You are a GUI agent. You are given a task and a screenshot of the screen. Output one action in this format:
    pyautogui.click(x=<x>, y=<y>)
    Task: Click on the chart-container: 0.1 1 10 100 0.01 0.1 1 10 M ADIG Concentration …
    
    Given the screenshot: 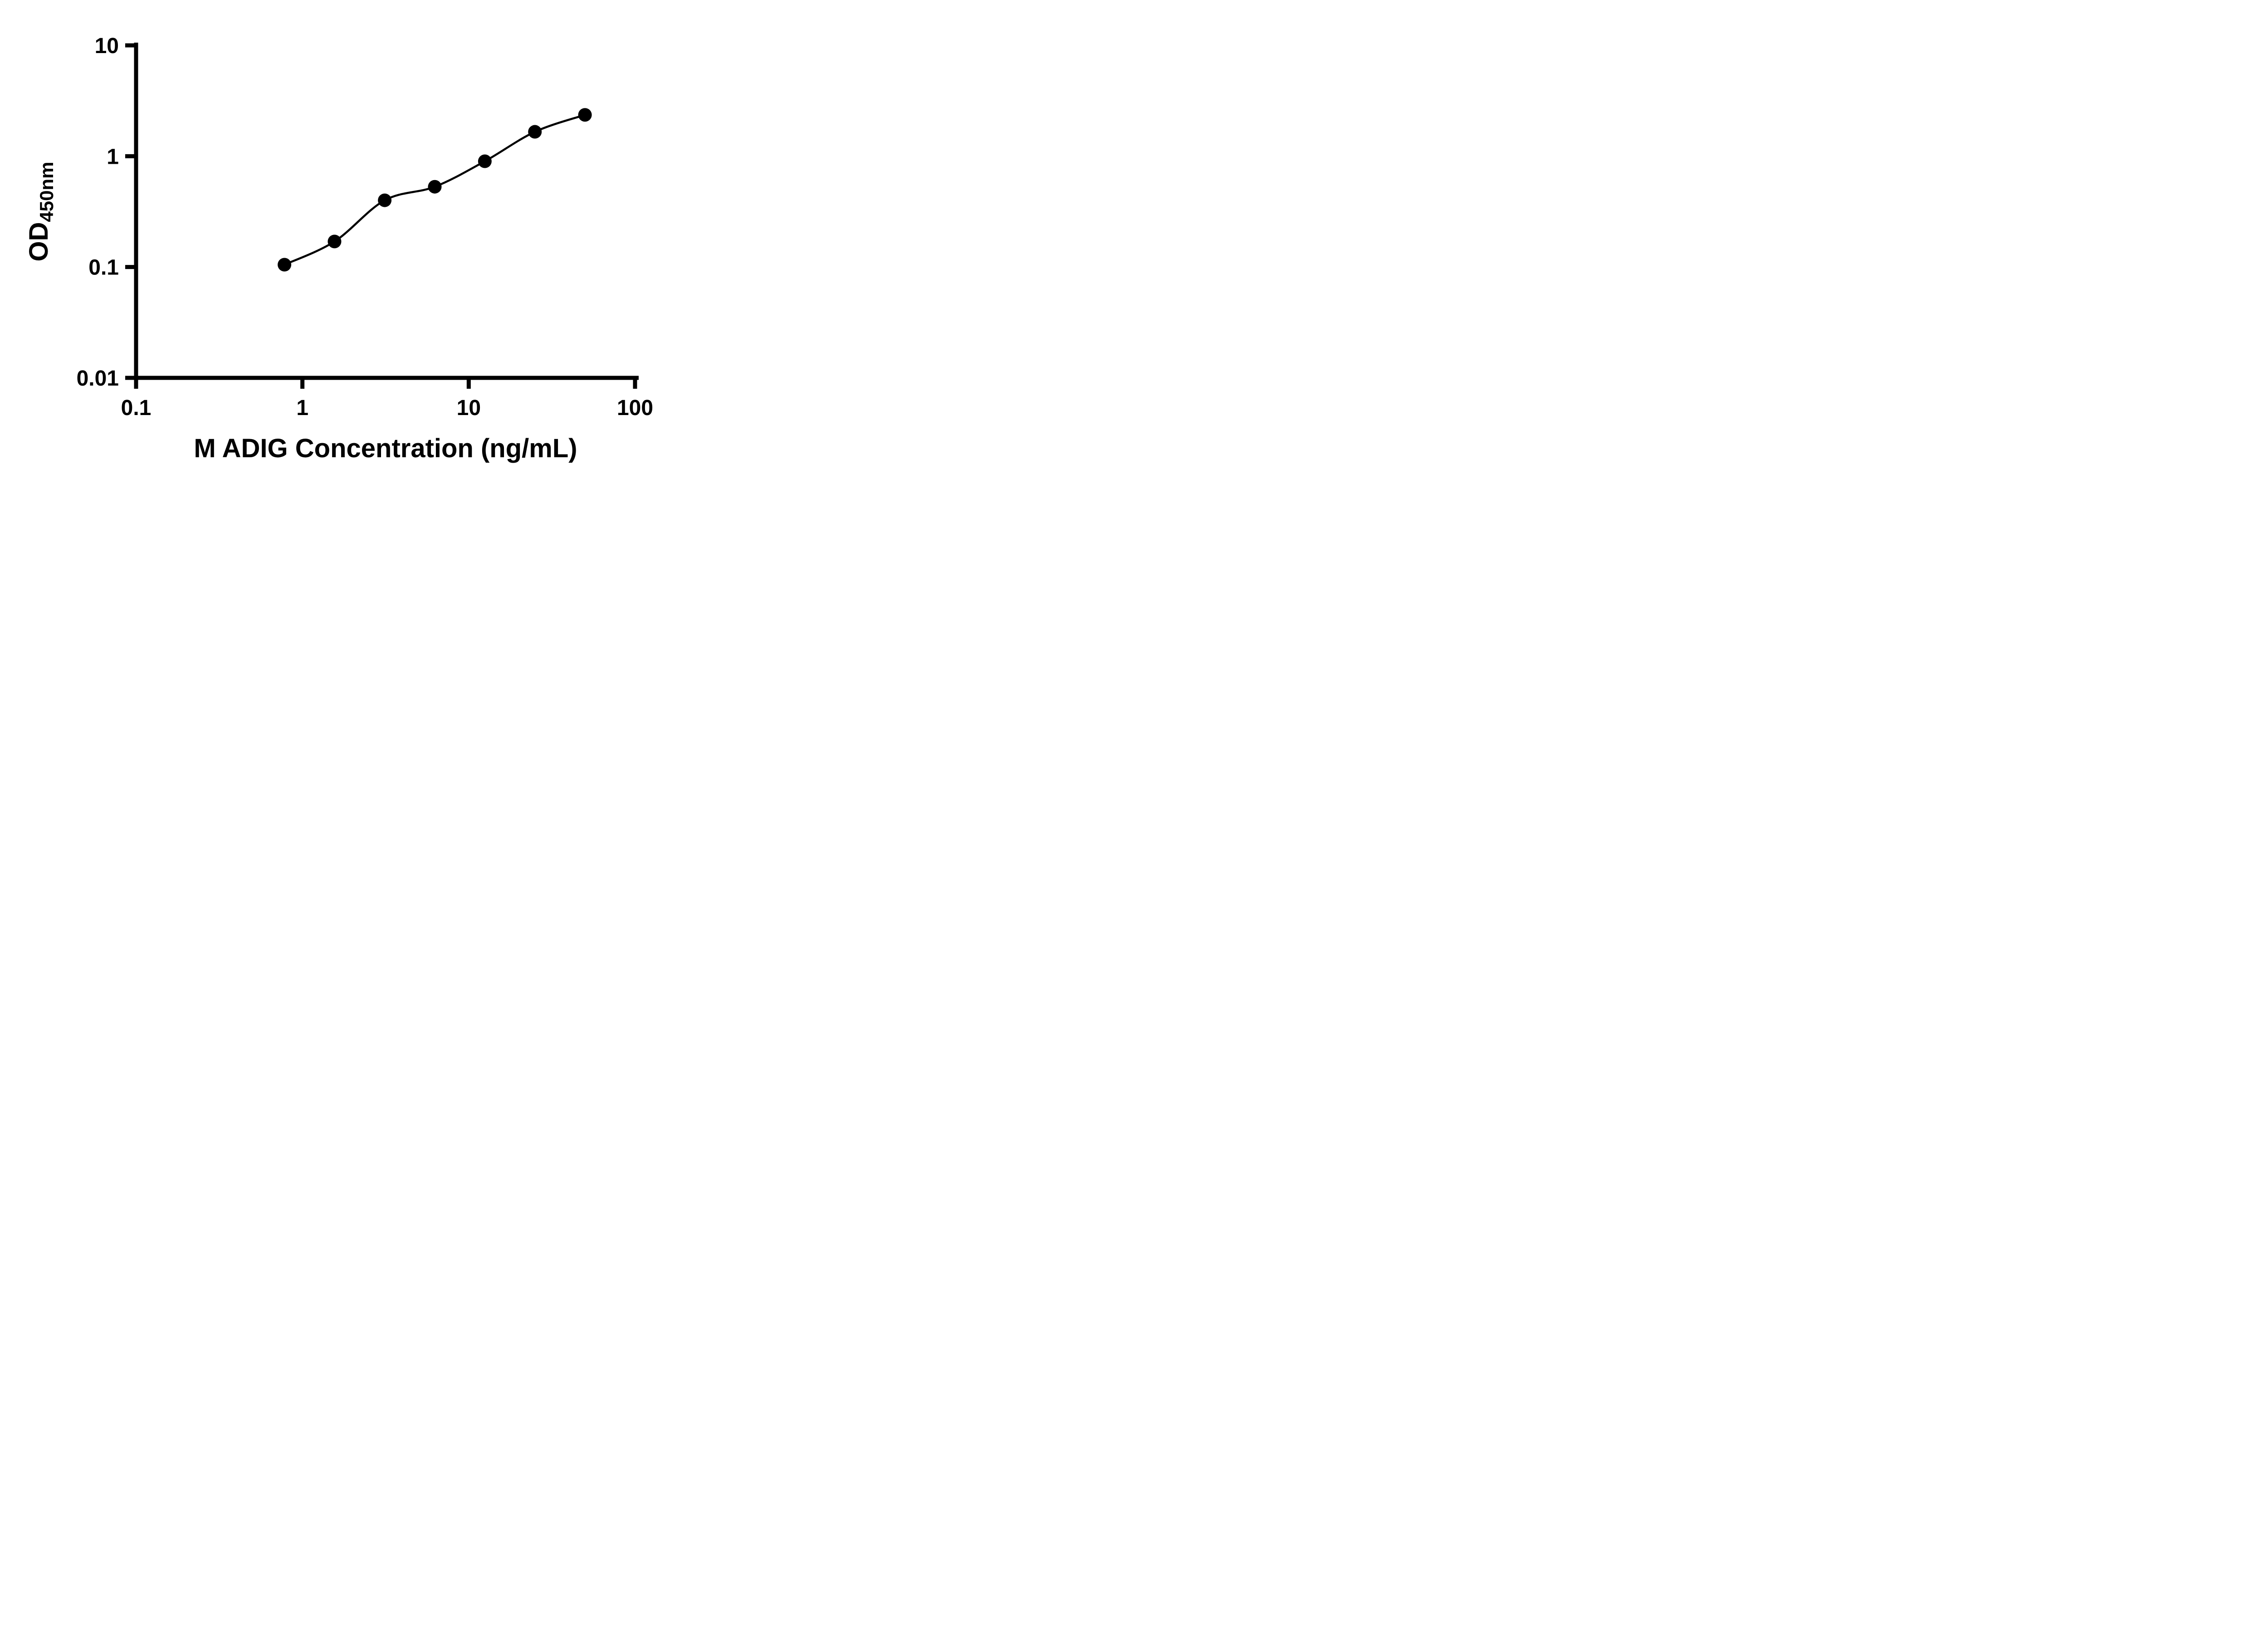 What is the action you would take?
    pyautogui.click(x=351, y=246)
    